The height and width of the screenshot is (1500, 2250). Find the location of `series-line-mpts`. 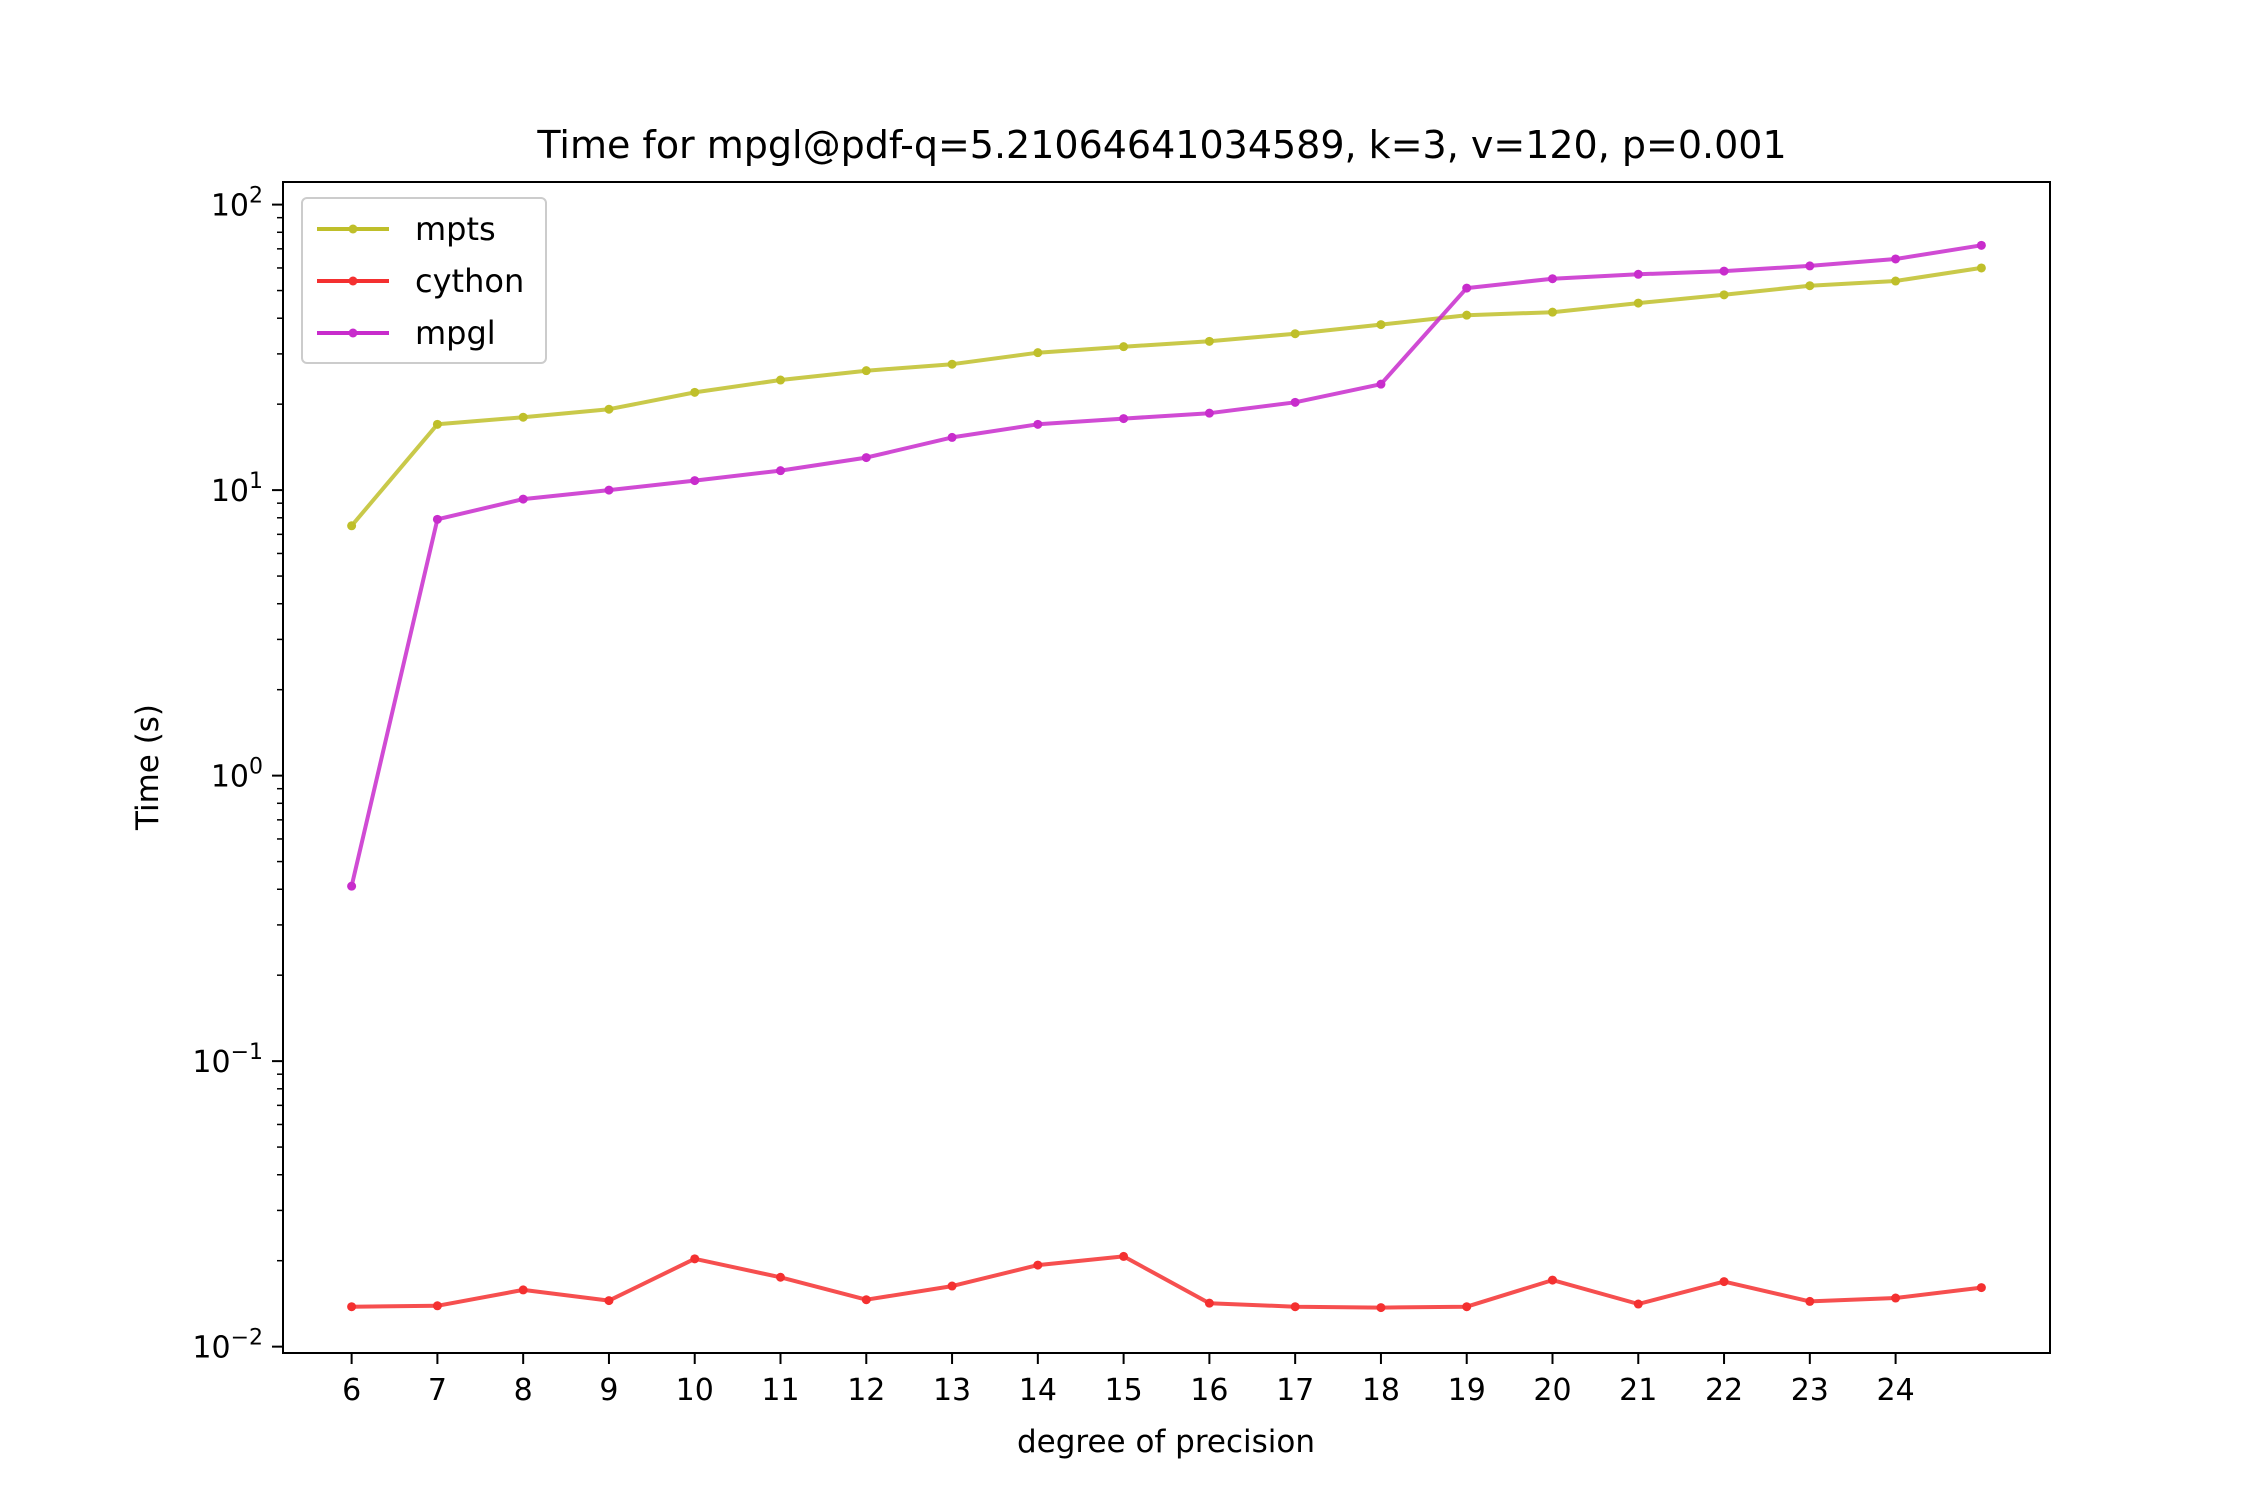

series-line-mpts is located at coordinates (1166, 396).